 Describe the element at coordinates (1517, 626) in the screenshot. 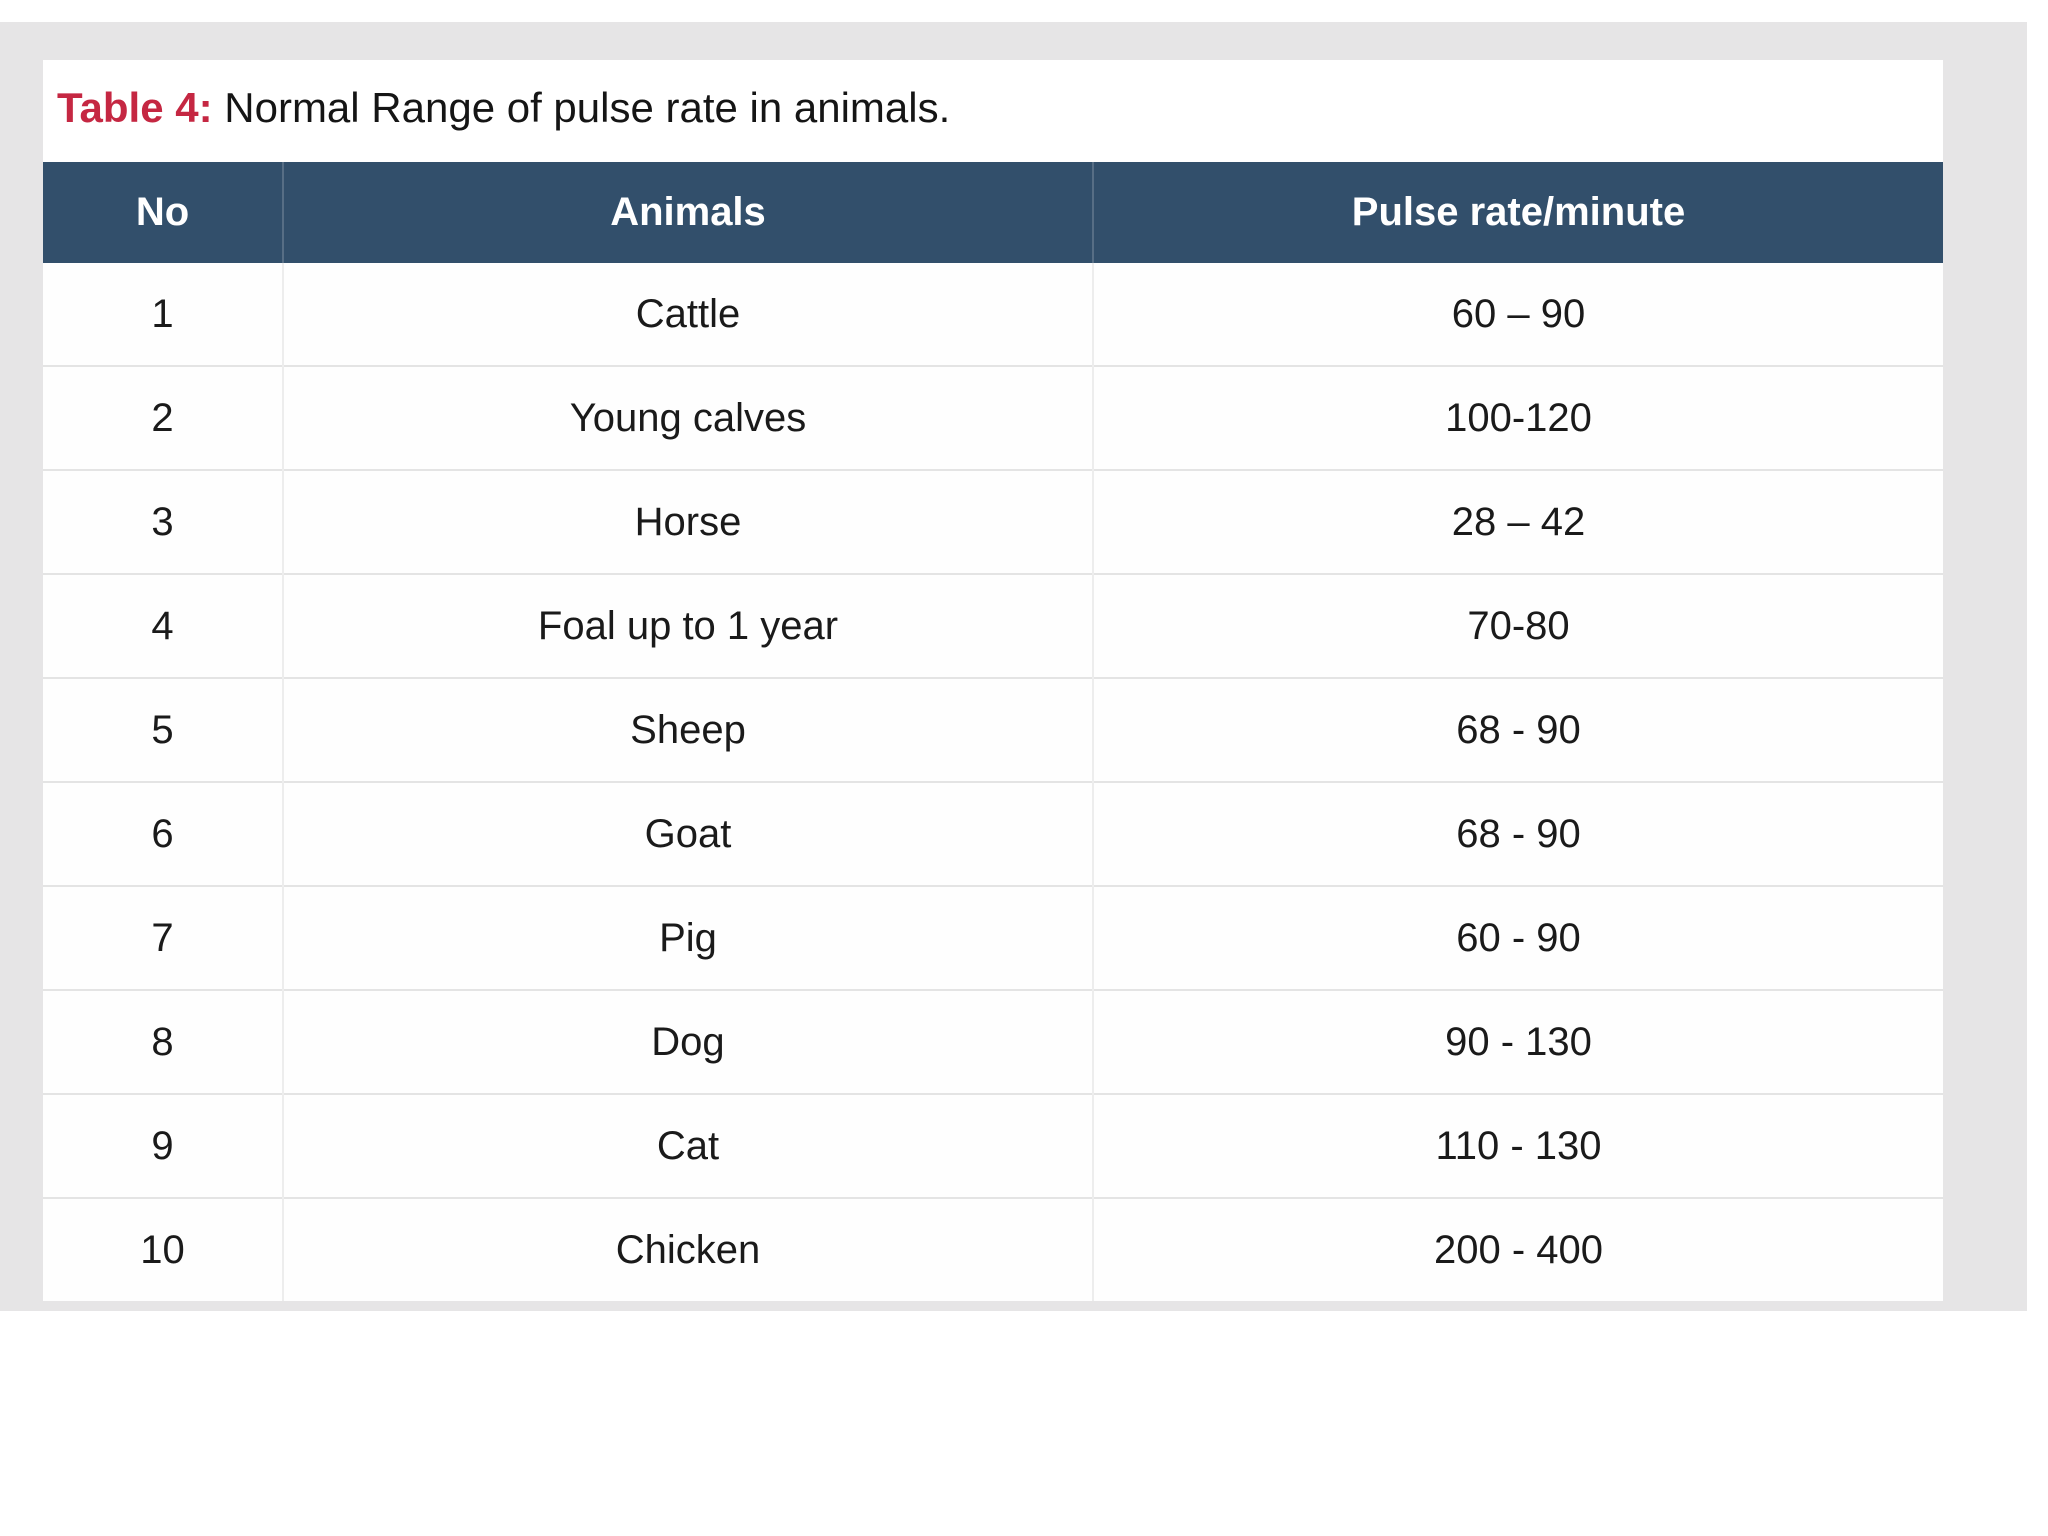

I see `pulse-rate-cell: 70-80` at that location.